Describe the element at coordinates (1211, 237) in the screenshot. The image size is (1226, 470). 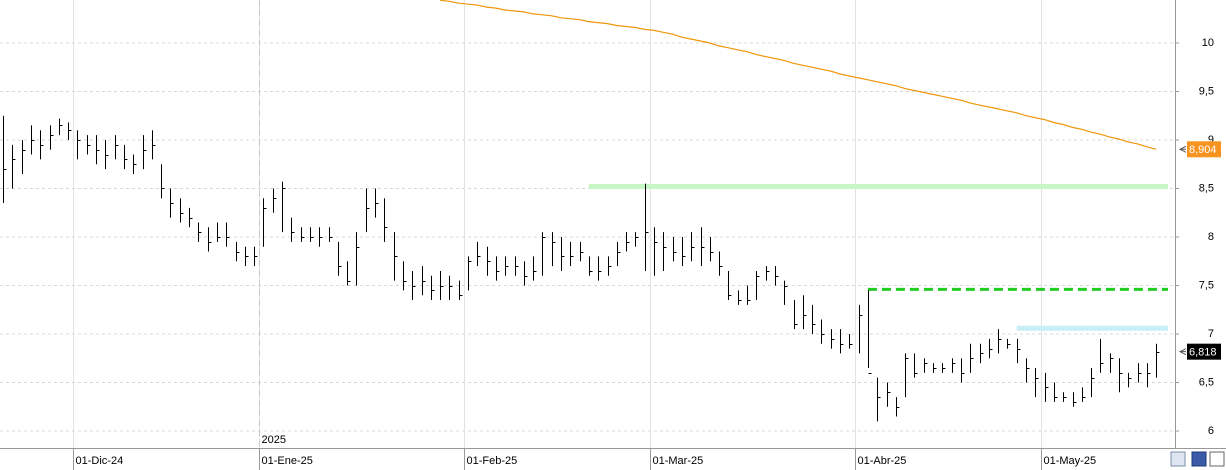
I see `y-tick-label: 8` at that location.